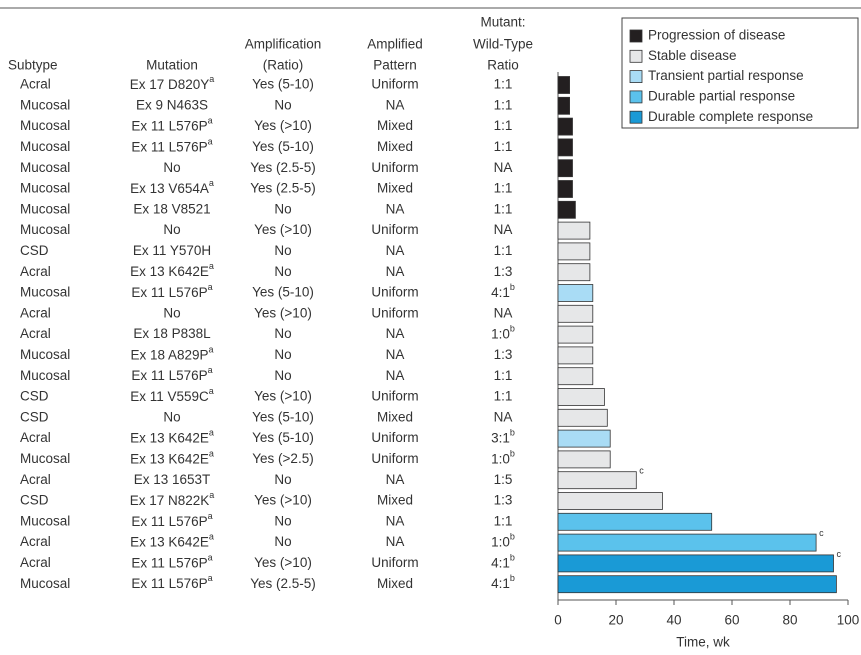 The image size is (861, 655). I want to click on cell-text: Ex 17 D820Y, so click(170, 84).